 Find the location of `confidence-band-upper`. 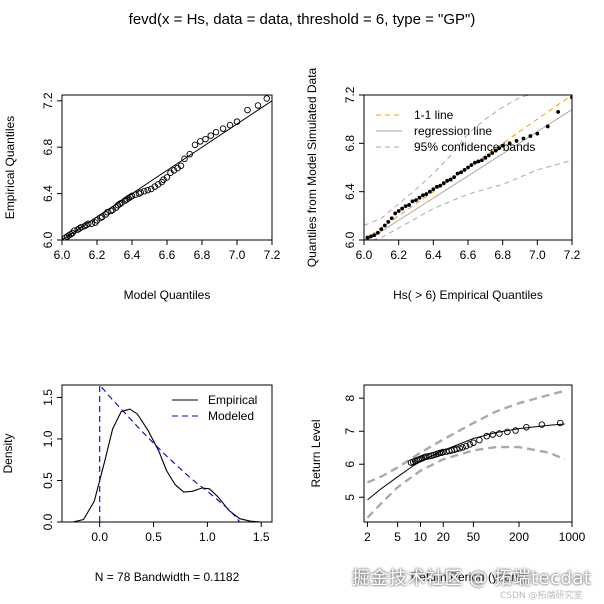

confidence-band-upper is located at coordinates (447, 160).